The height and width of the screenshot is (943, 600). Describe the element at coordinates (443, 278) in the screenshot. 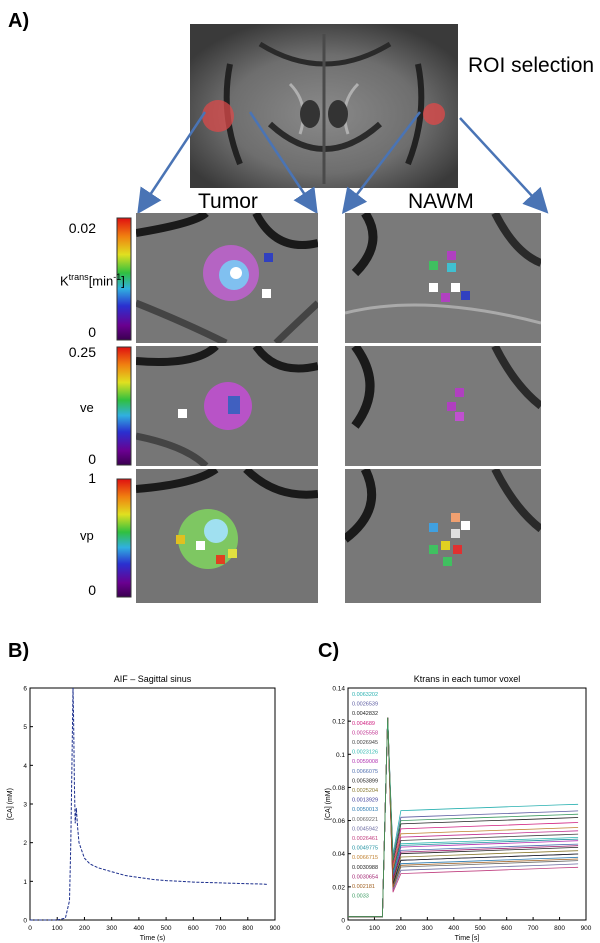

I see `nawm-ktrans-map` at that location.